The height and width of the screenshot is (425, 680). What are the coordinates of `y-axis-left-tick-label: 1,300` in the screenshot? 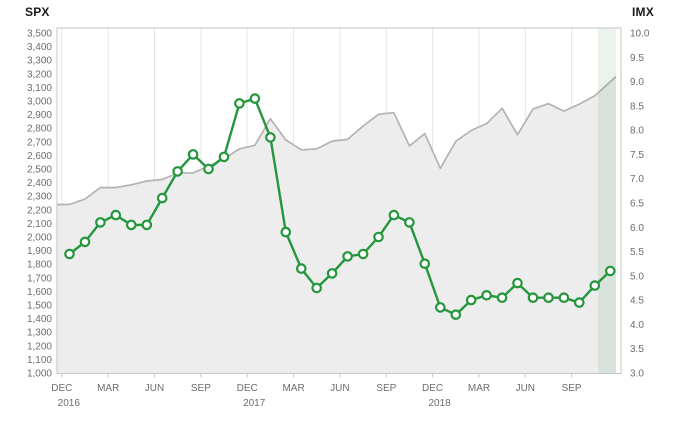 It's located at (39, 333).